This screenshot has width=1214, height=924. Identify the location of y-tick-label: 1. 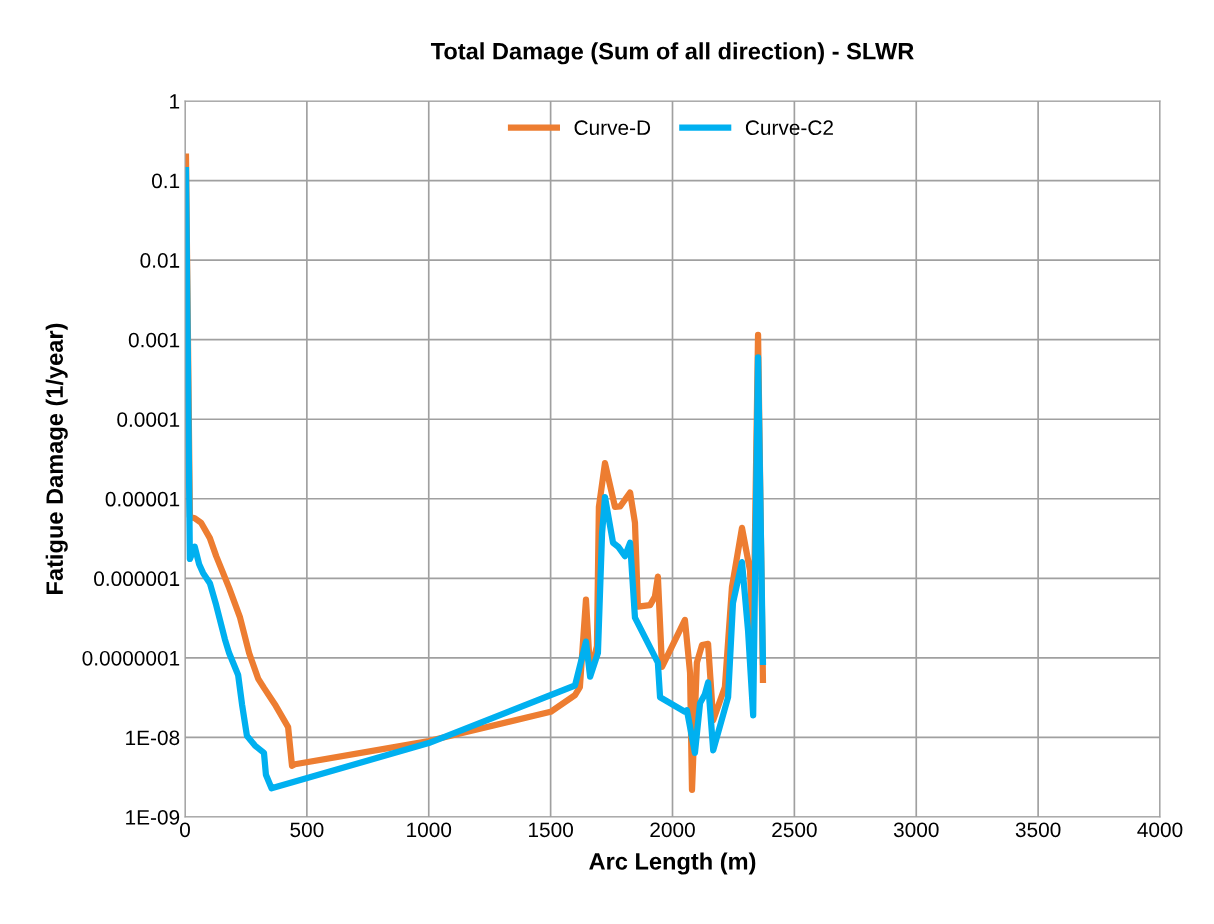
(175, 101).